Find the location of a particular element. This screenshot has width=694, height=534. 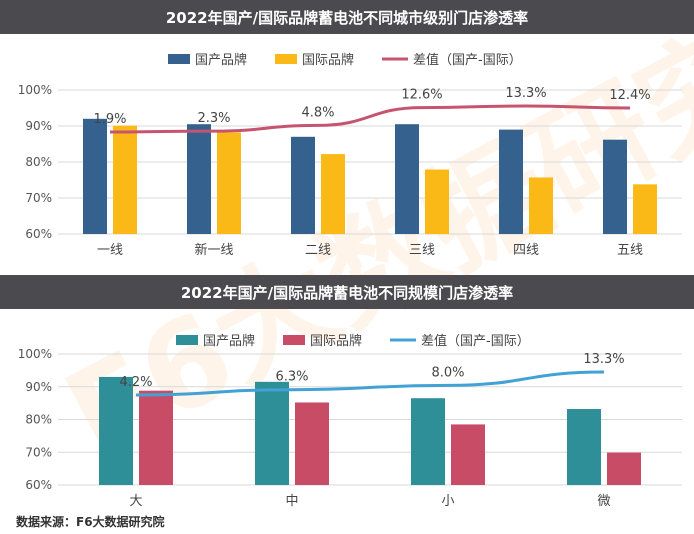

x-tick-label: 二线 is located at coordinates (318, 250).